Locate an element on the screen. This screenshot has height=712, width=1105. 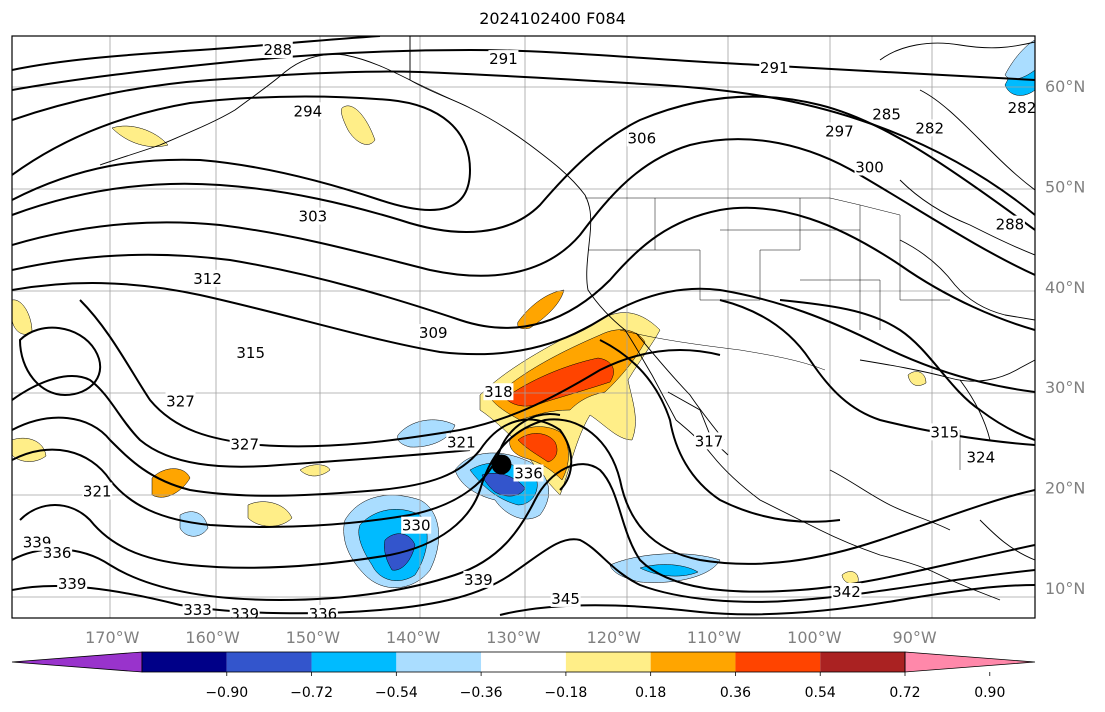
colorbar-tick-label: −0.90 is located at coordinates (226, 693).